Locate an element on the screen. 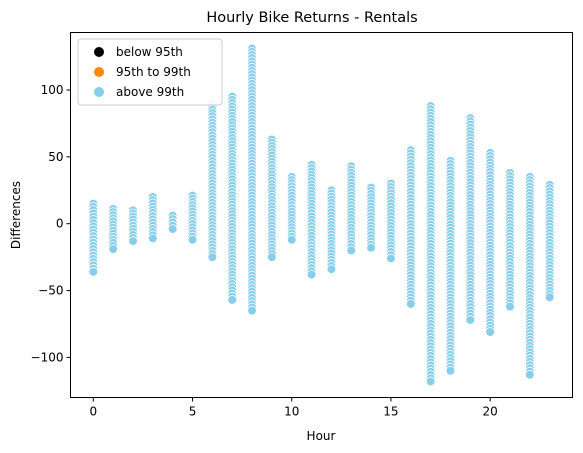  x-axis-title: Hour is located at coordinates (321, 436).